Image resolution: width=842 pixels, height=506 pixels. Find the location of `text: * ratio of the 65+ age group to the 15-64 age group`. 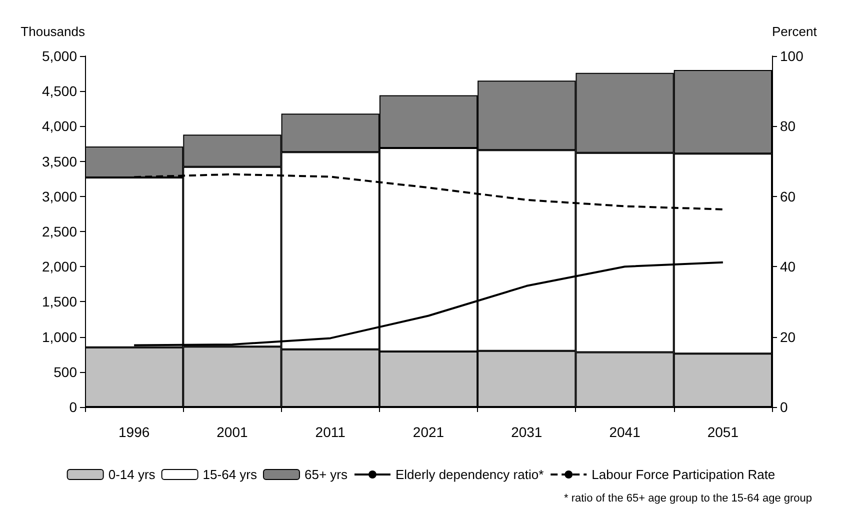

text: * ratio of the 65+ age group to the 15-64 age group is located at coordinates (688, 498).